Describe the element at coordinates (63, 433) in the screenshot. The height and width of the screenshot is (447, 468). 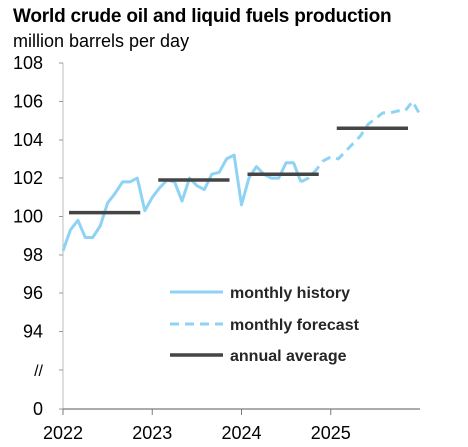
I see `x-tick-label: 2022` at that location.